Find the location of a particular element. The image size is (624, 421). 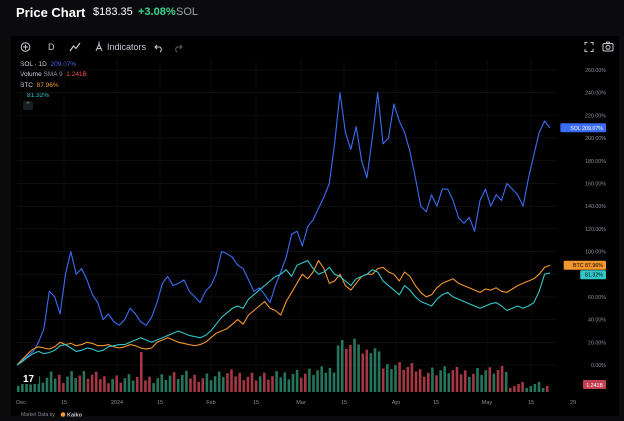

legend-sol-row: SOL · 1D 209.07% is located at coordinates (53, 65).